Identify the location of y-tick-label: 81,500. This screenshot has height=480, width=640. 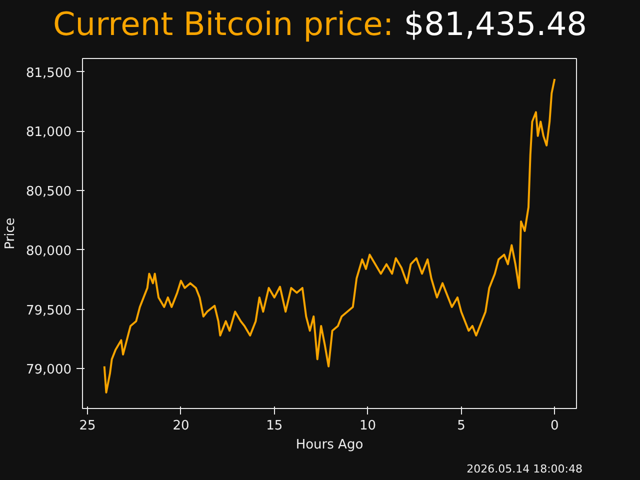
(49, 73).